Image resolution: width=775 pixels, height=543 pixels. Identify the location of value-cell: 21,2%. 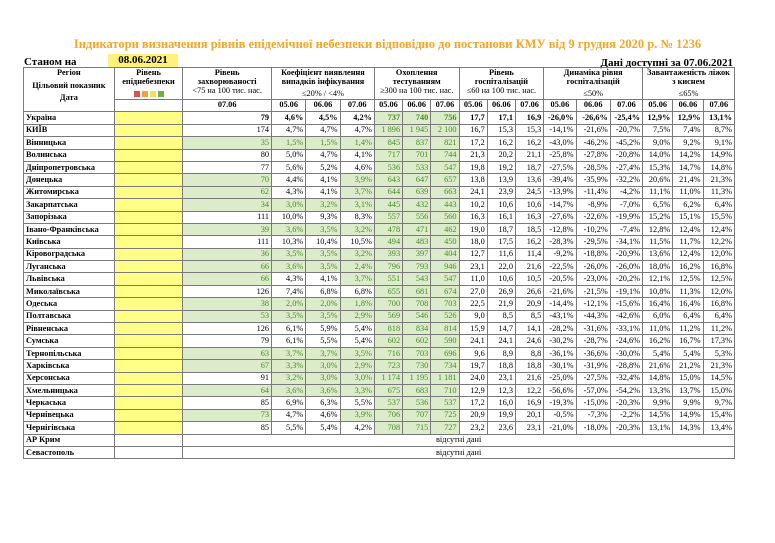
(688, 366).